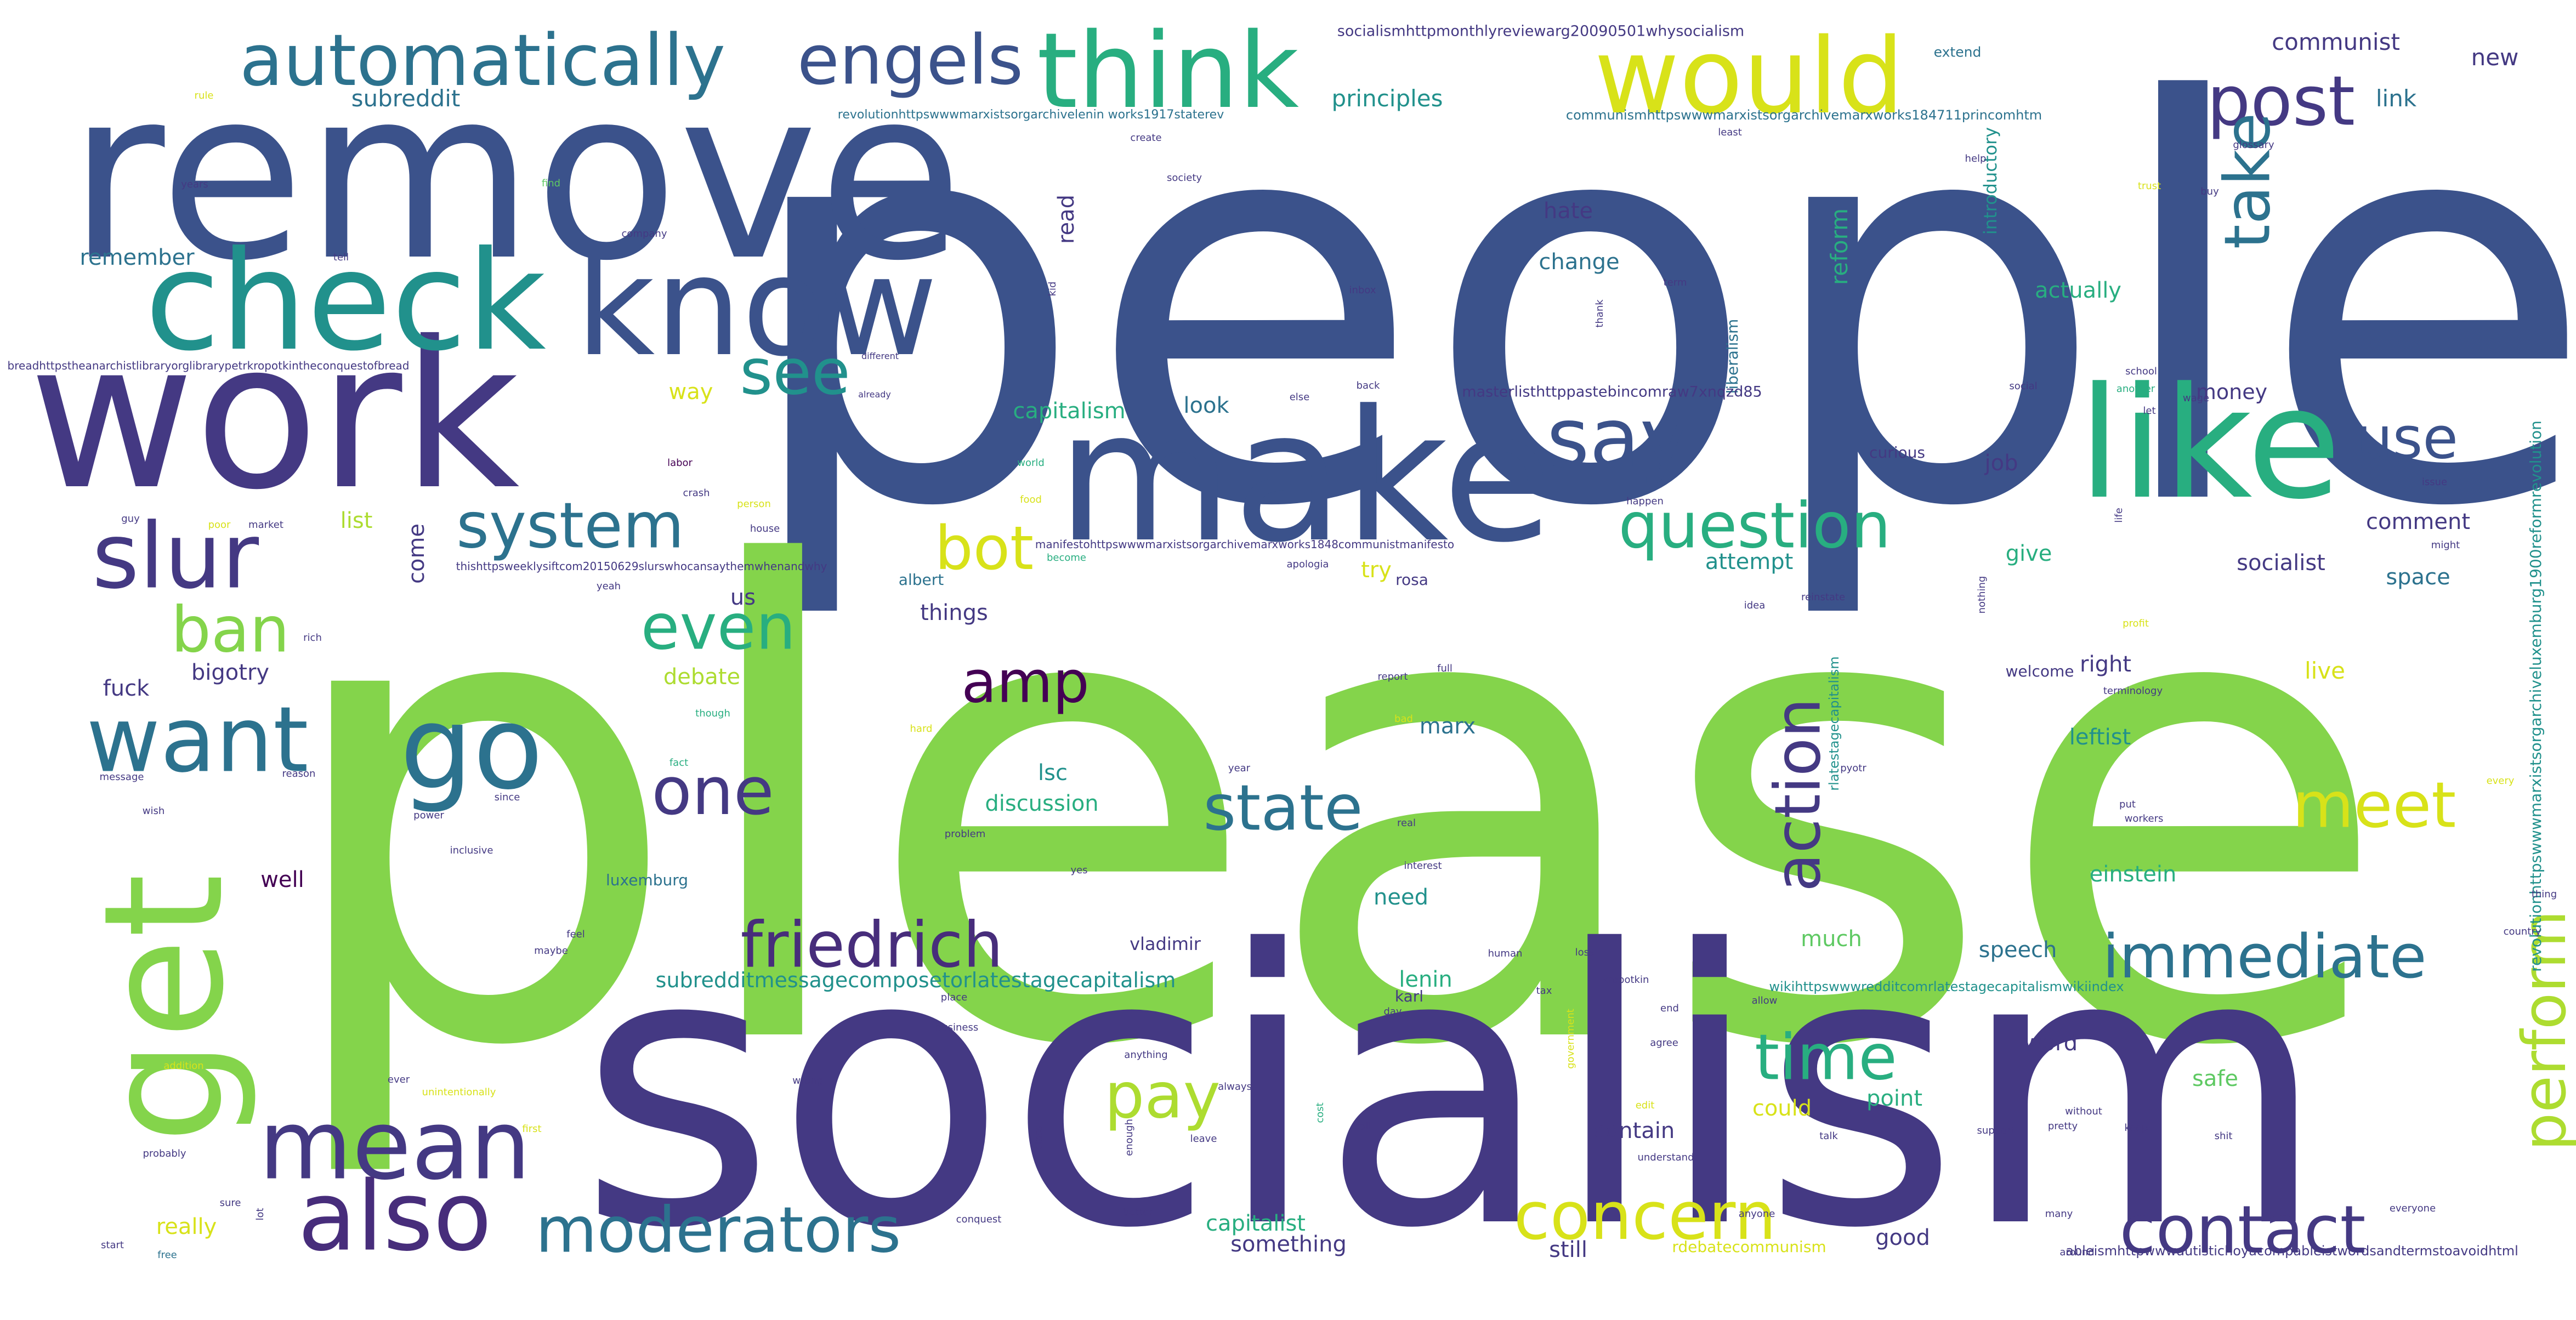 Image resolution: width=2576 pixels, height=1320 pixels. What do you see at coordinates (551, 183) in the screenshot?
I see `word-find: find` at bounding box center [551, 183].